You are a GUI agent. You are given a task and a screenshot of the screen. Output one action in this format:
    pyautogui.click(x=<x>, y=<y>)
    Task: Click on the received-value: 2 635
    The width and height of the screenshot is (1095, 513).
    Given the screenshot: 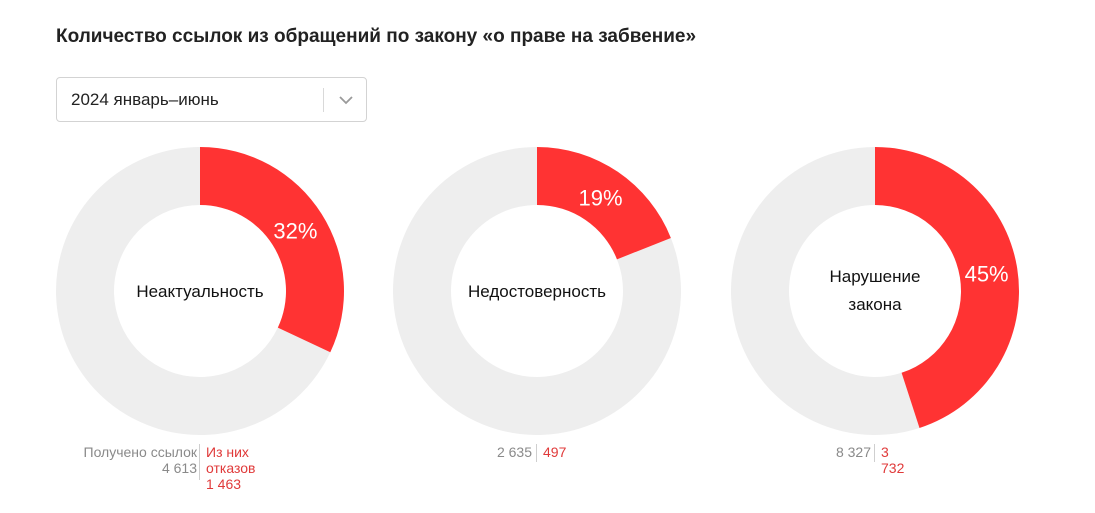 What is the action you would take?
    pyautogui.click(x=514, y=452)
    